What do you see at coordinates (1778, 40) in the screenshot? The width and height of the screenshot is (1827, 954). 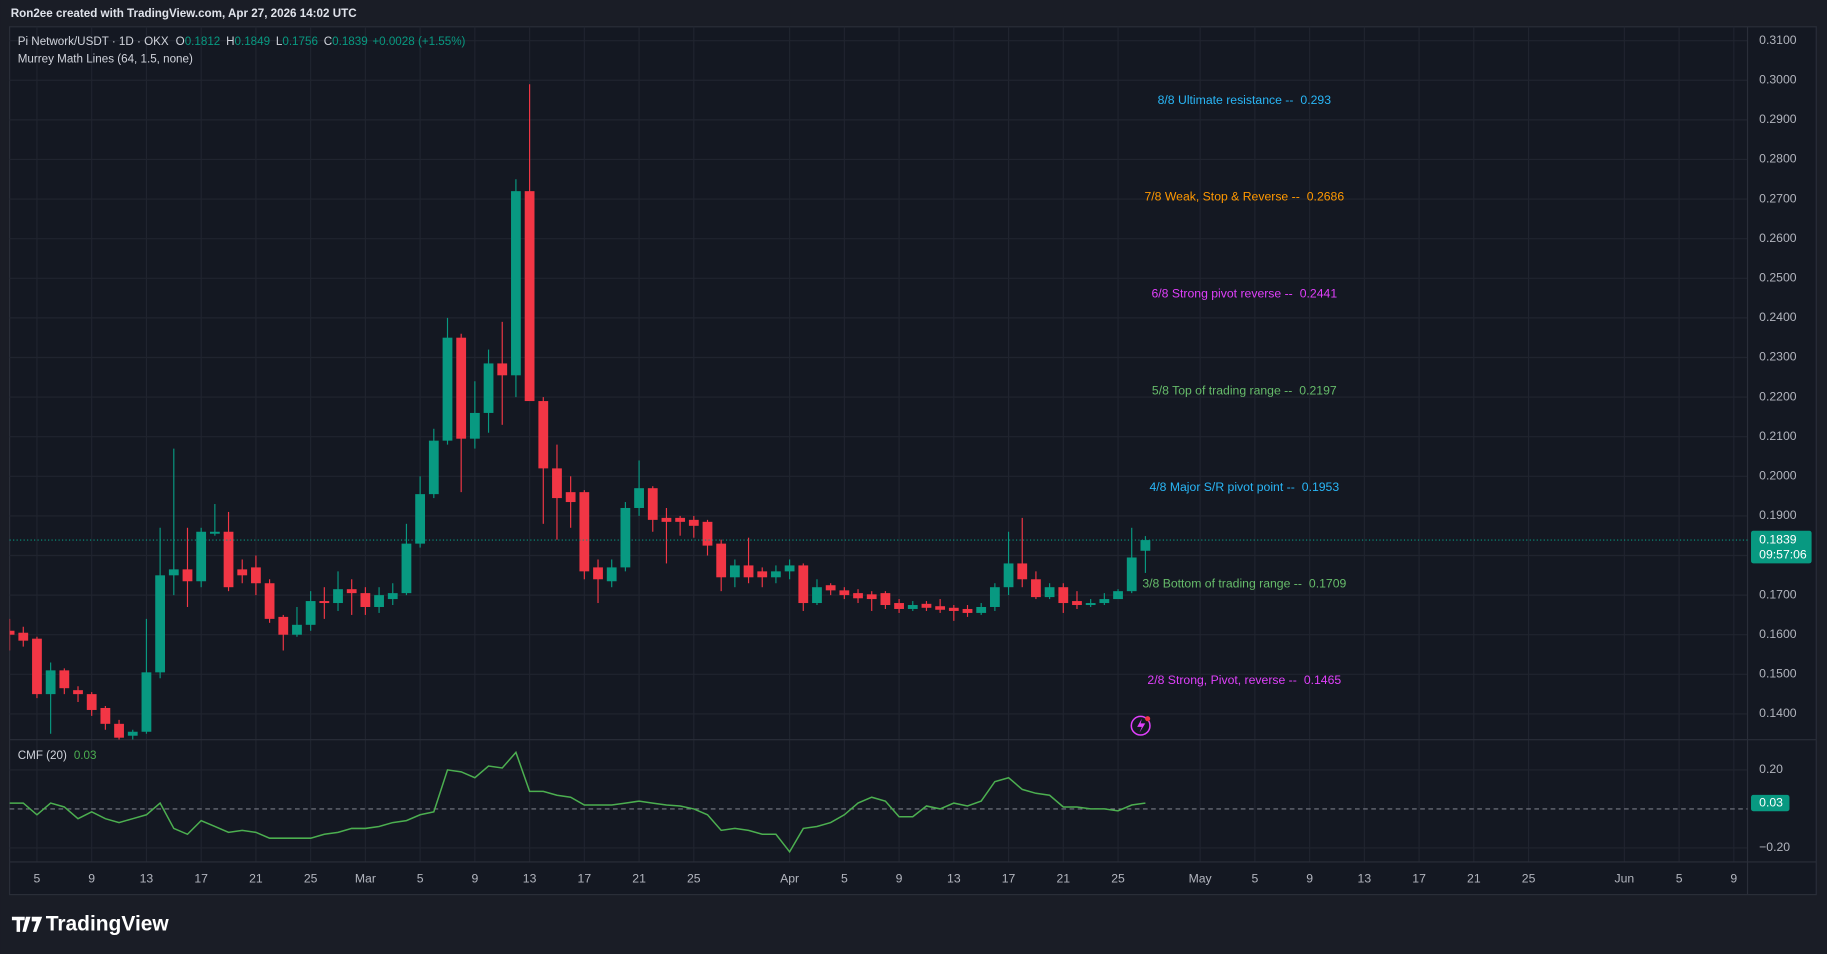 I see `y-tick-label: 0.3100` at bounding box center [1778, 40].